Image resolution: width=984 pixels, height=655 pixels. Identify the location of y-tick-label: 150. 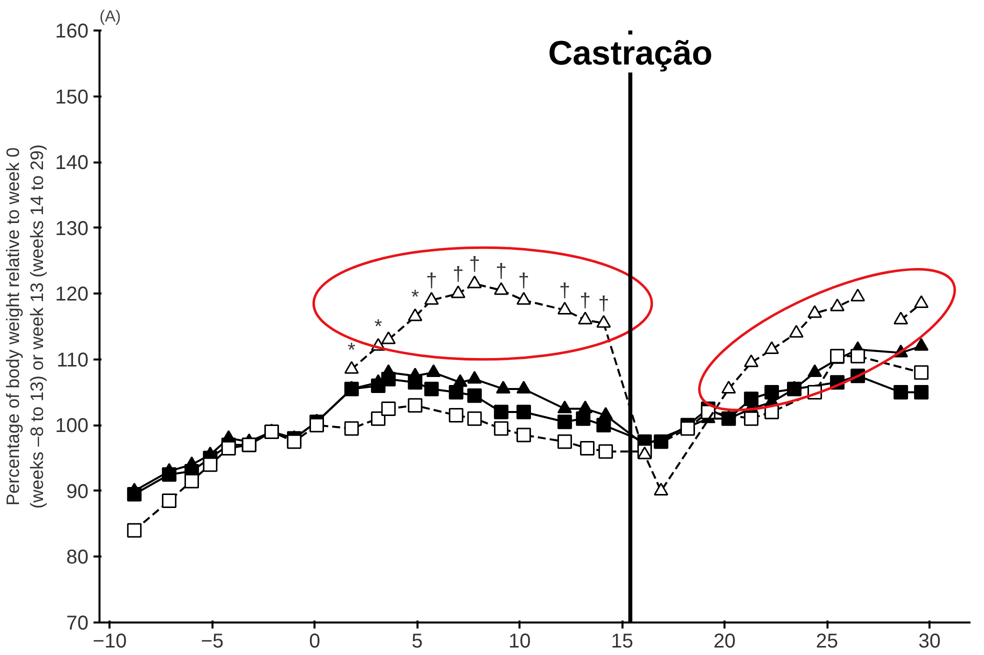
(72, 97).